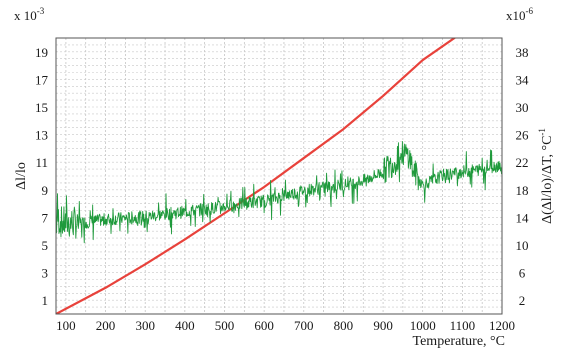  What do you see at coordinates (523, 135) in the screenshot?
I see `y-right-tick-label: 26` at bounding box center [523, 135].